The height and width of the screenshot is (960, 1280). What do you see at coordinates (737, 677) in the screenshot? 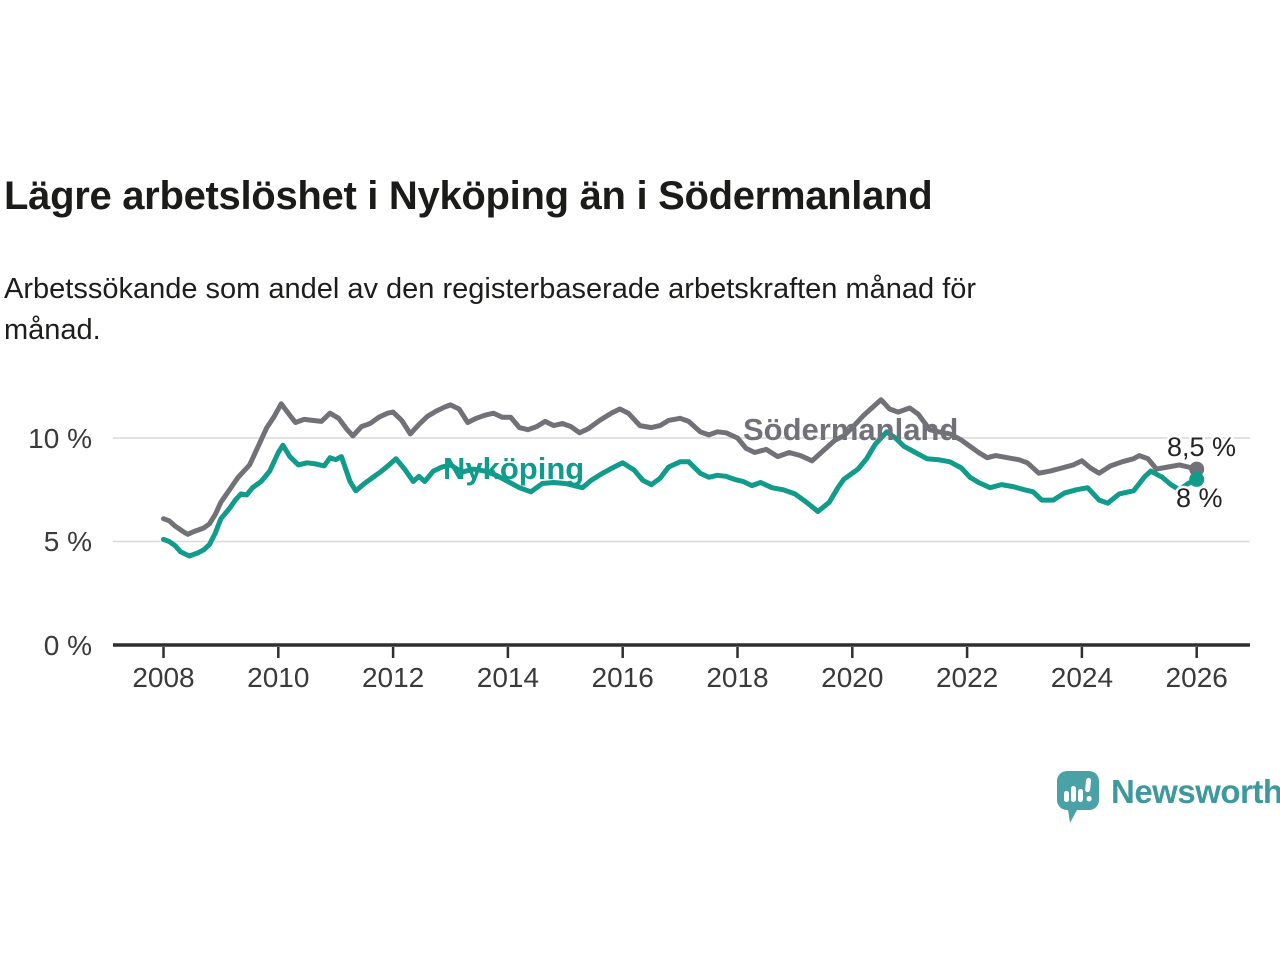
I see `x-tick-label-2018: 2018` at bounding box center [737, 677].